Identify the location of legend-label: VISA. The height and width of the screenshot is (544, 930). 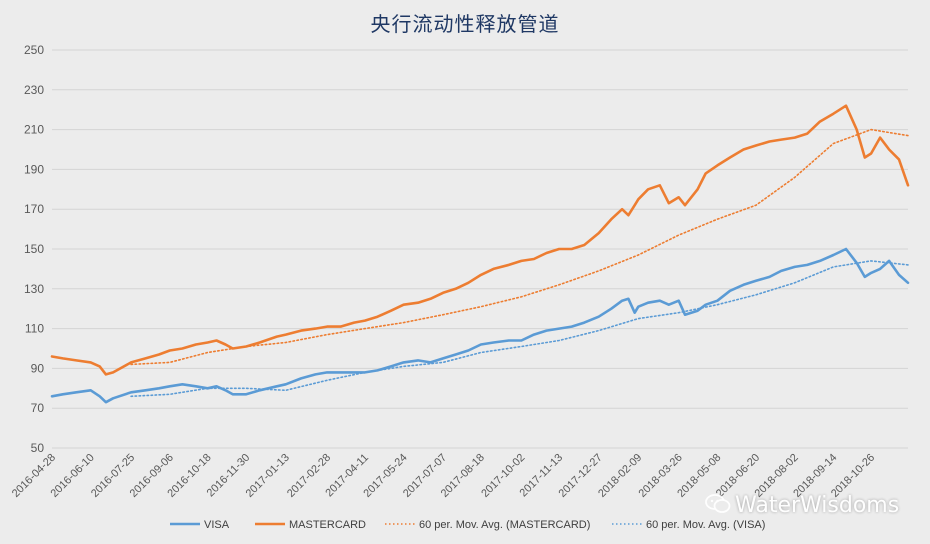
(217, 525).